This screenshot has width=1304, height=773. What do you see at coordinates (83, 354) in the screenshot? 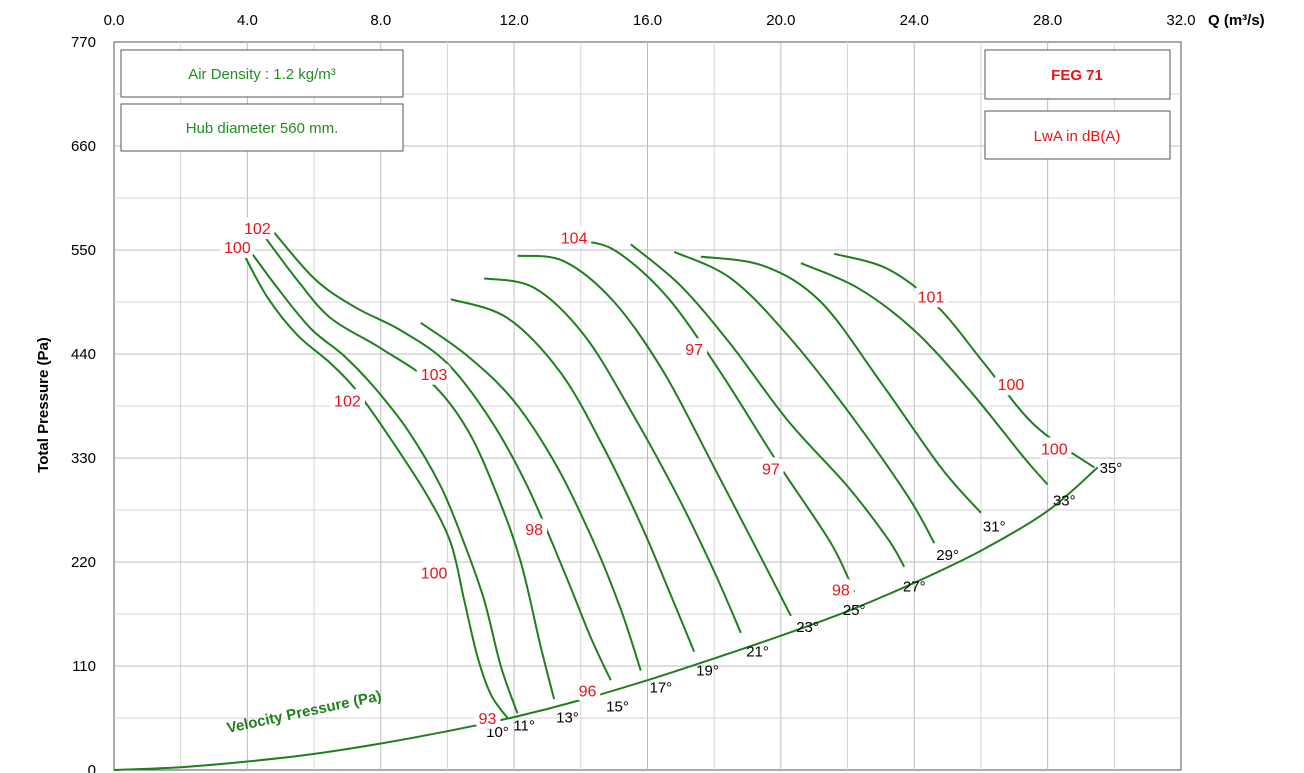
I see `y-tick-label: 440` at bounding box center [83, 354].